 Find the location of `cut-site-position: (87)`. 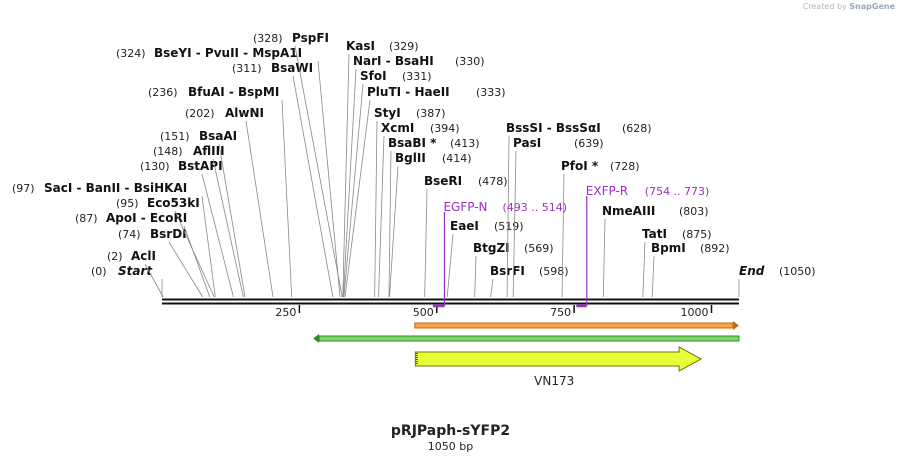

cut-site-position: (87) is located at coordinates (86, 218).